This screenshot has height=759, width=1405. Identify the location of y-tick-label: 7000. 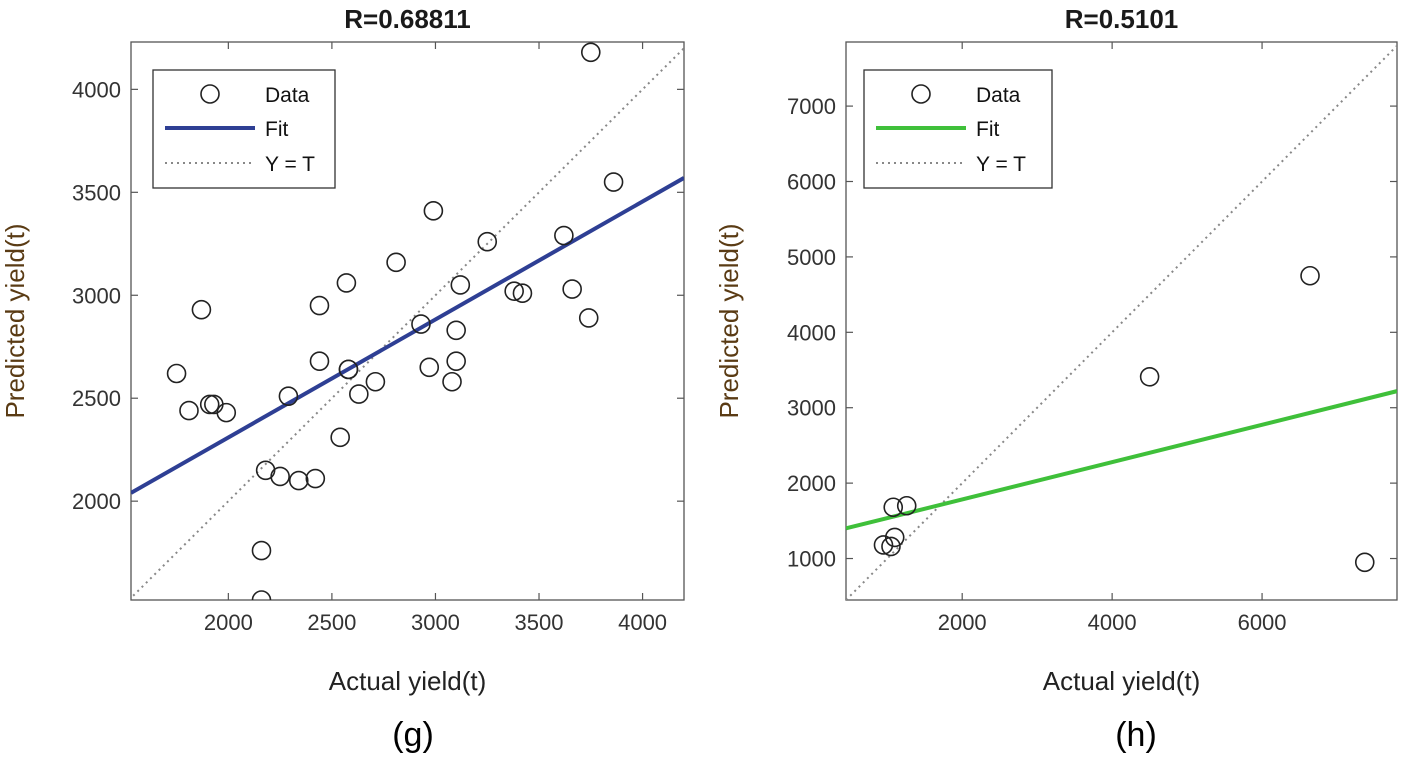
(811, 106).